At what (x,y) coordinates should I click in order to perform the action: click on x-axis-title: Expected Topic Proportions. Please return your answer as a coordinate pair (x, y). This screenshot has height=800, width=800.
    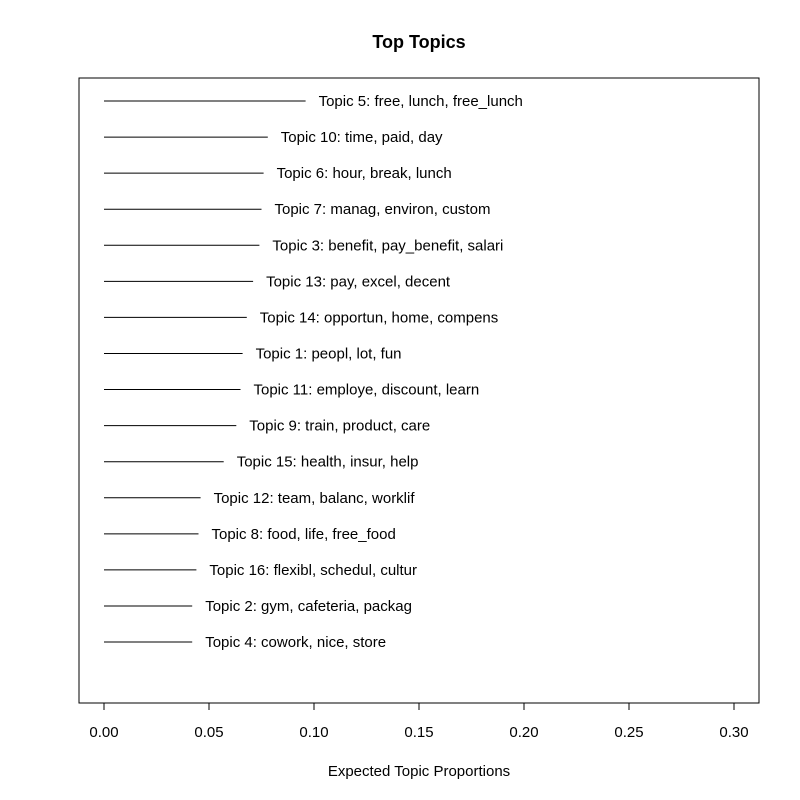
    Looking at the image, I should click on (419, 771).